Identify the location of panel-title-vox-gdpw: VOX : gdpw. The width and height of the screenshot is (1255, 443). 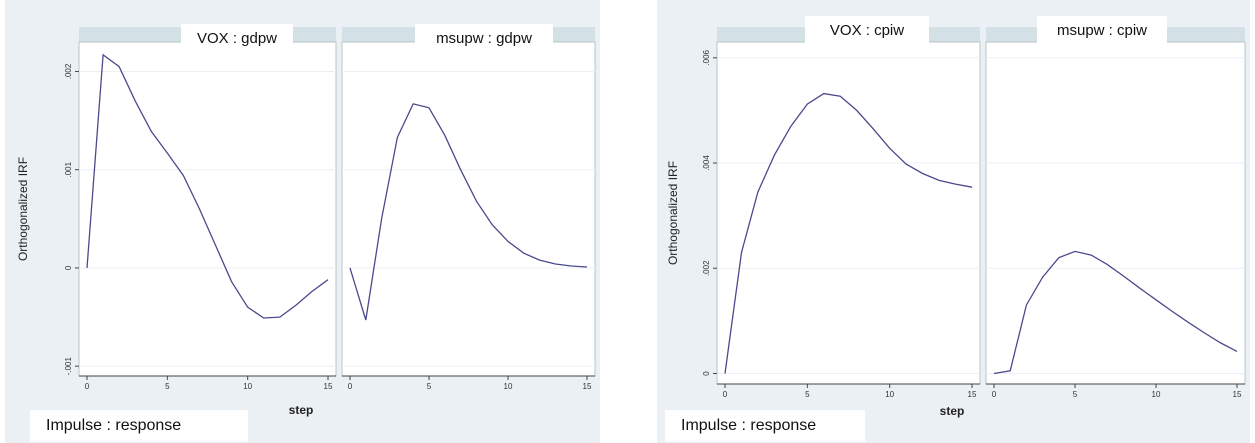
(237, 39).